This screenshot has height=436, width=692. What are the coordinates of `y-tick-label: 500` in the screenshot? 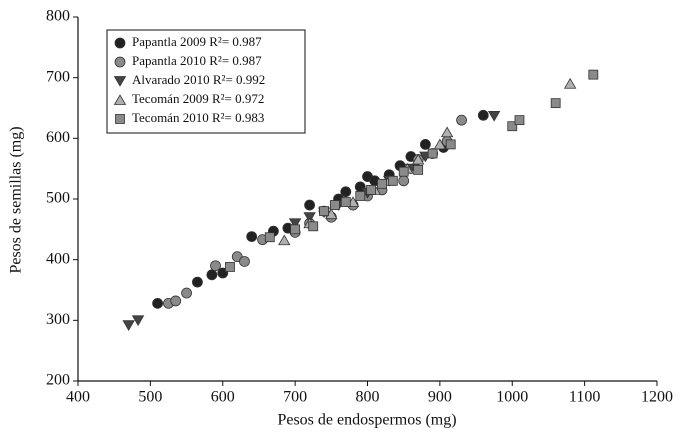 It's located at (58, 198).